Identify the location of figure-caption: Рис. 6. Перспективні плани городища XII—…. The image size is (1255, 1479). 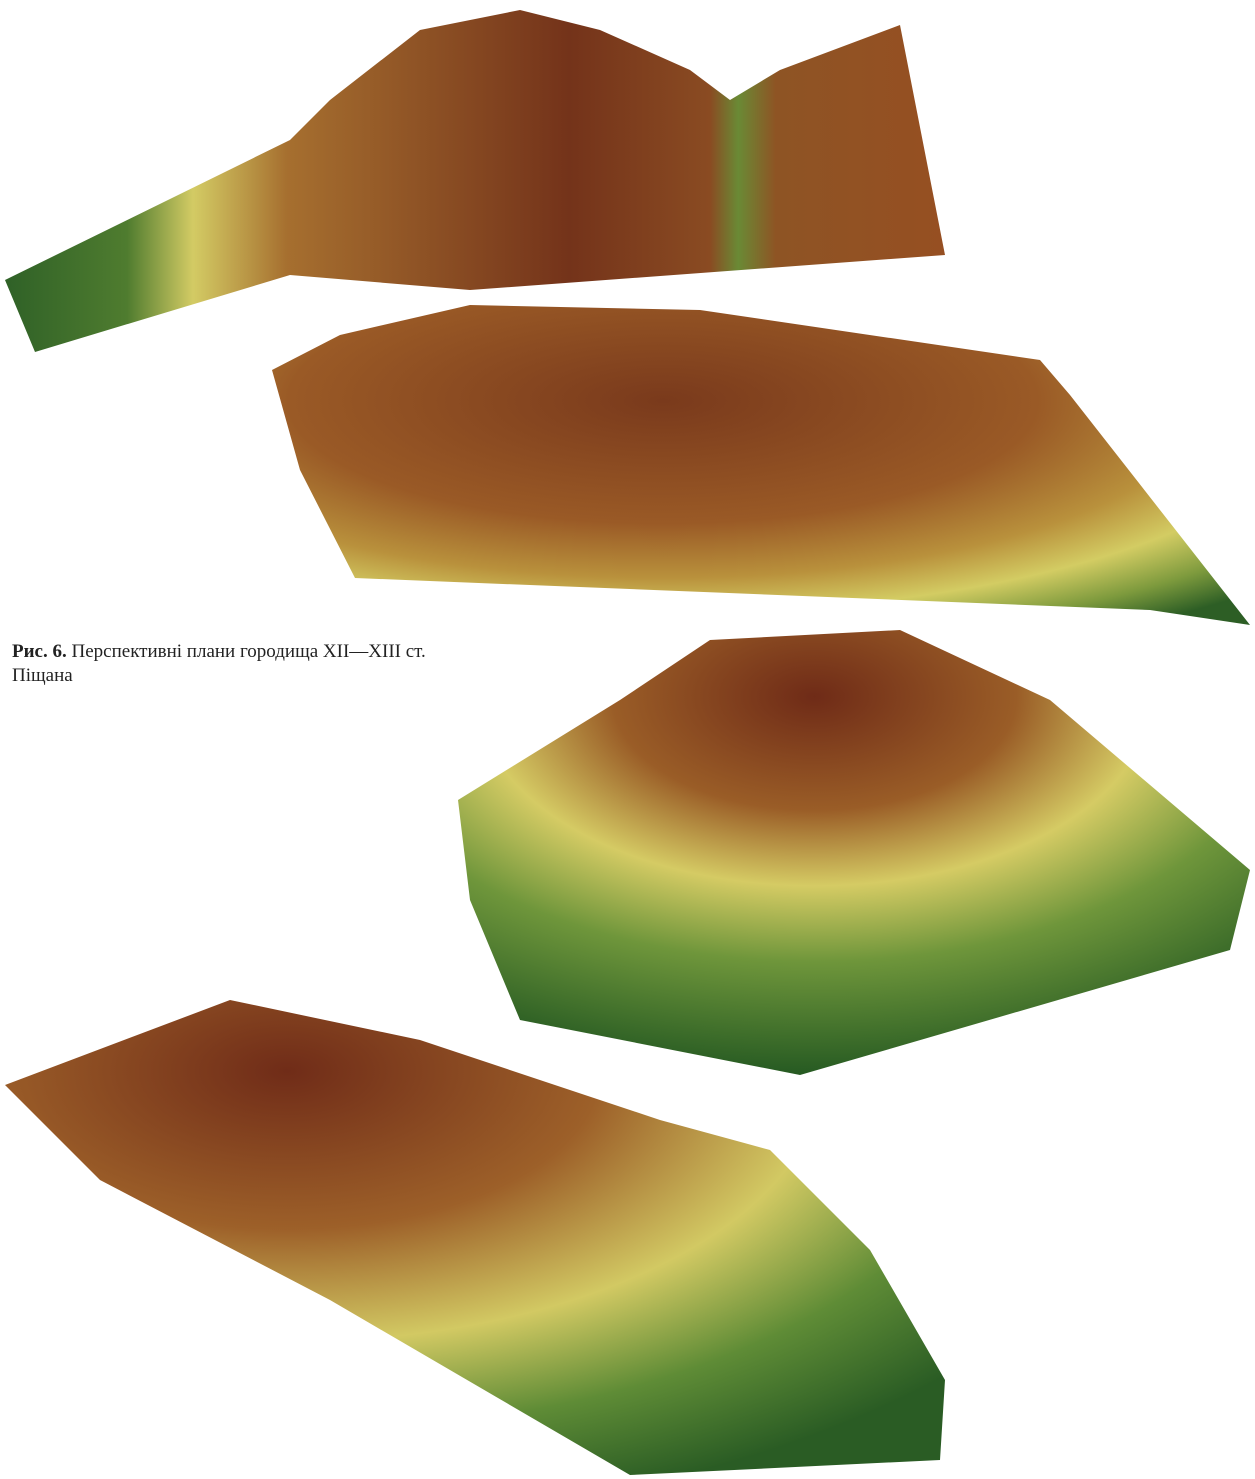
(239, 664).